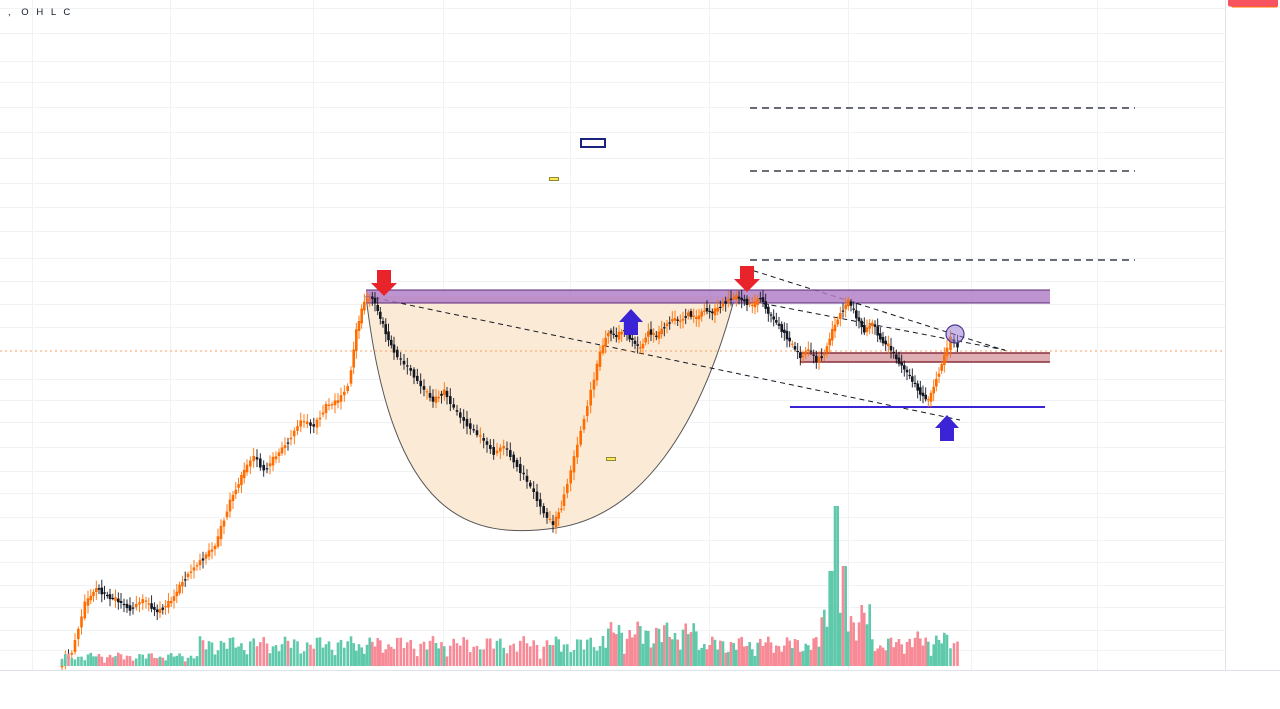 This screenshot has height=709, width=1280. What do you see at coordinates (942, 184) in the screenshot?
I see `target-levels` at bounding box center [942, 184].